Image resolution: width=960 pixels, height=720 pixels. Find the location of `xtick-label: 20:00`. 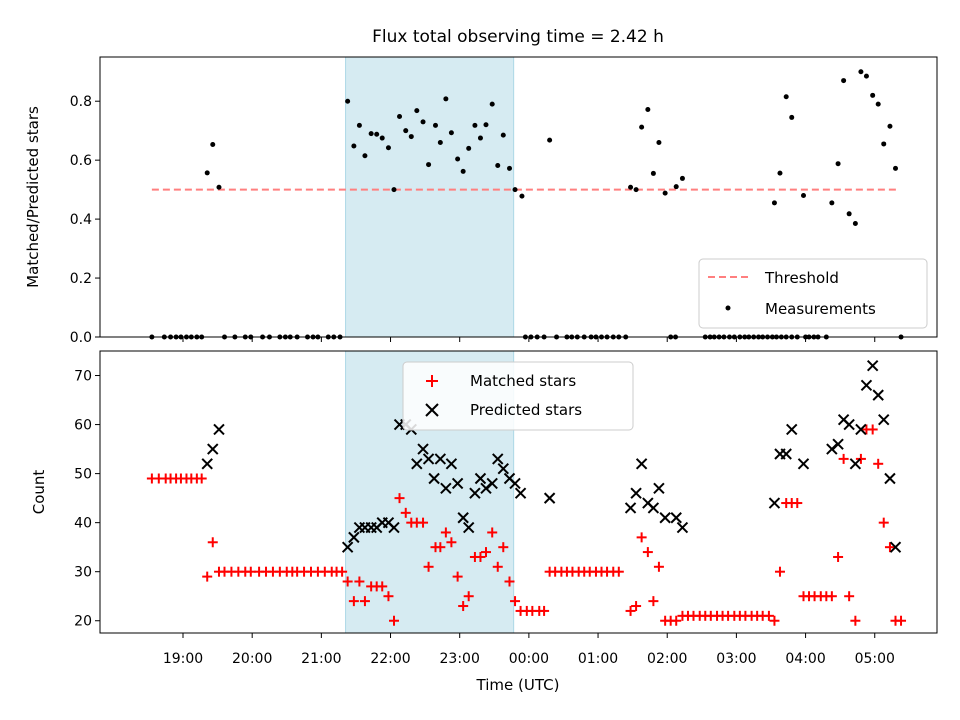

xtick-label: 20:00 is located at coordinates (252, 659).